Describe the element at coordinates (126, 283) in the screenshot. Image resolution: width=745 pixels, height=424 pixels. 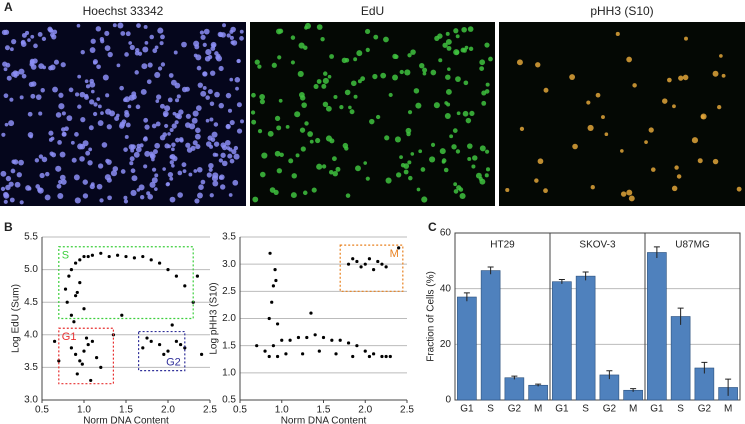
I see `gate` at that location.